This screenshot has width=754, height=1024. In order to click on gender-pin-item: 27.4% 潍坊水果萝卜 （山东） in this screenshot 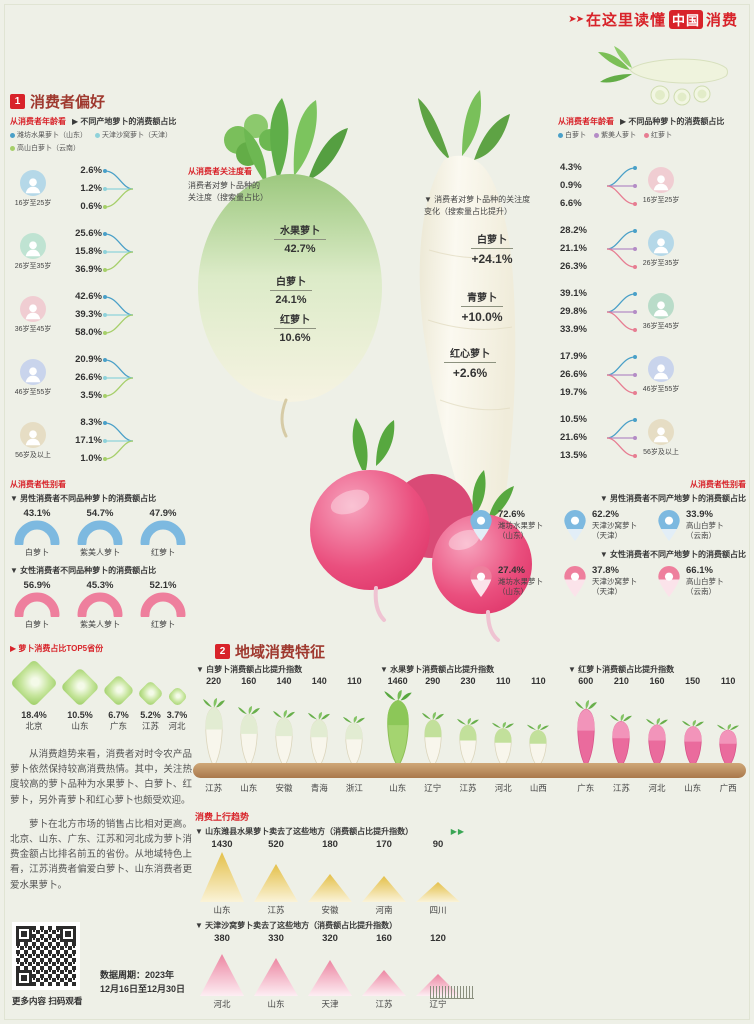, I will do `click(513, 581)`.